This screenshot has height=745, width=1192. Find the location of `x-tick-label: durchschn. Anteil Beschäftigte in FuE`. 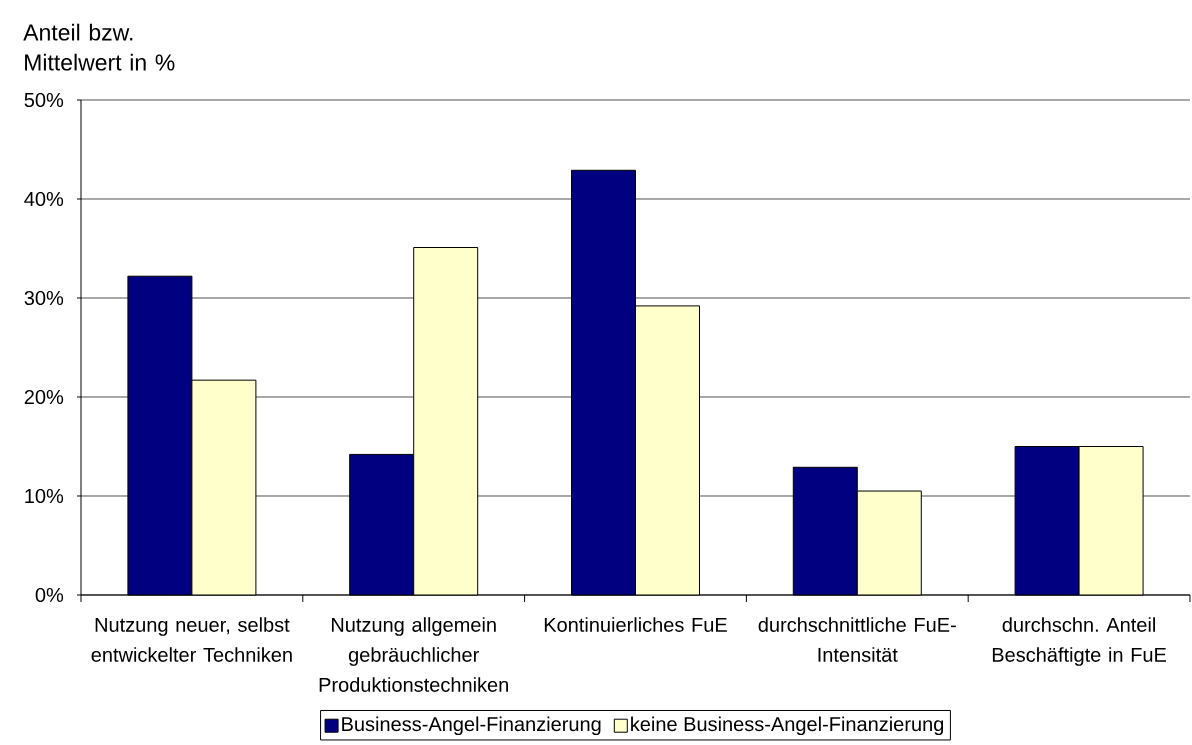

x-tick-label: durchschn. Anteil Beschäftigte in FuE is located at coordinates (1079, 641).